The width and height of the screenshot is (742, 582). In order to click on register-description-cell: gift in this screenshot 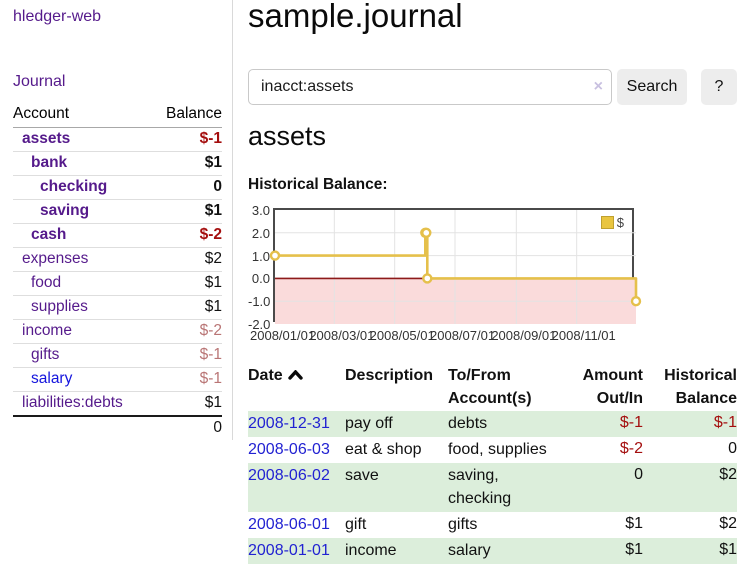, I will do `click(356, 524)`.